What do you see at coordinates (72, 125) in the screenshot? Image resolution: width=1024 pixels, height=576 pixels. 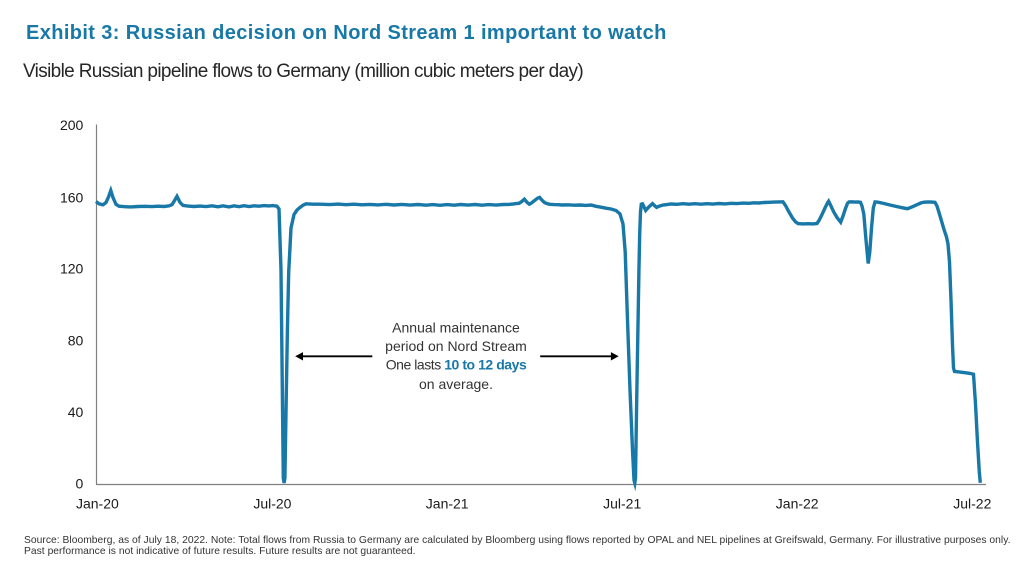 I see `svg-text: 200` at bounding box center [72, 125].